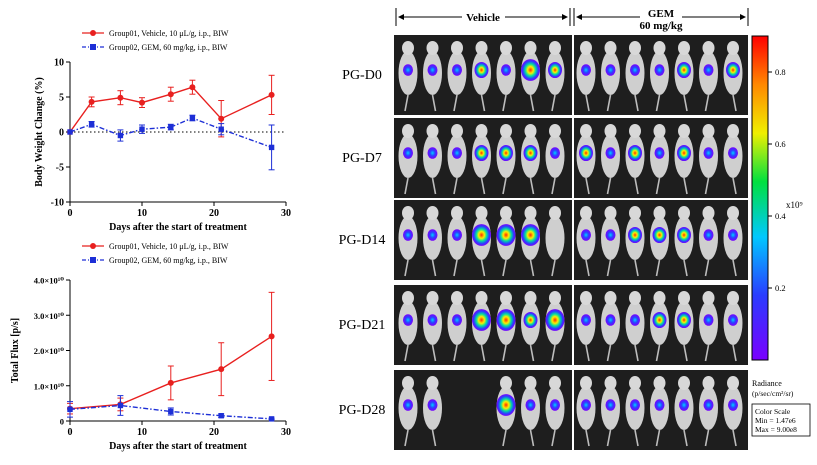  Describe the element at coordinates (142, 213) in the screenshot. I see `x-tick-label: 10` at that location.